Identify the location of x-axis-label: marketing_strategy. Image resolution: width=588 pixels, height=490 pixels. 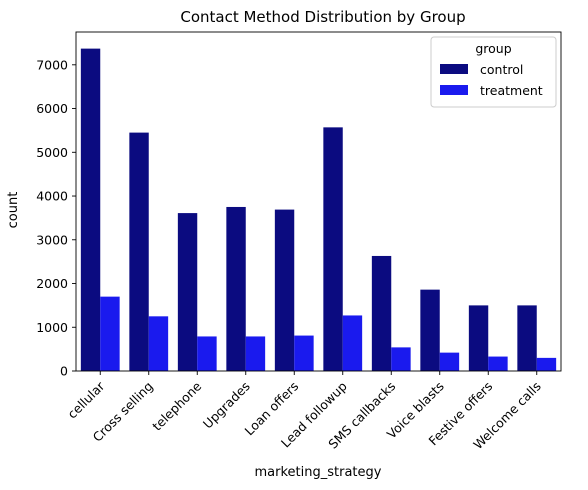
(318, 472).